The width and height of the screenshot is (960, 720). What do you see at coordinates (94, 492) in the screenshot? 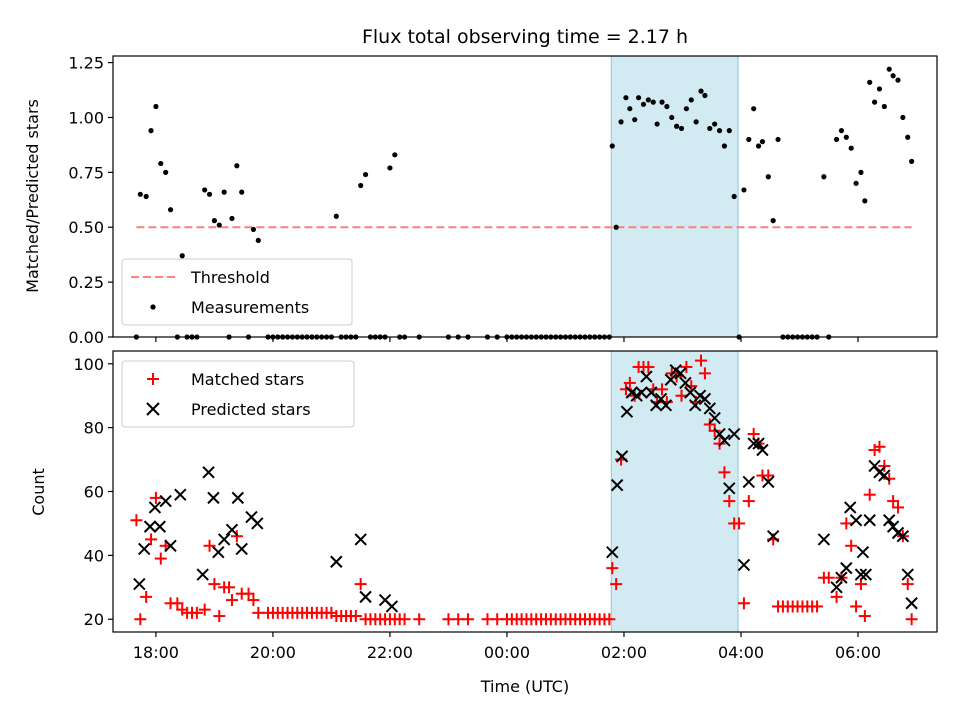
I see `y-tick-label: 60` at bounding box center [94, 492].